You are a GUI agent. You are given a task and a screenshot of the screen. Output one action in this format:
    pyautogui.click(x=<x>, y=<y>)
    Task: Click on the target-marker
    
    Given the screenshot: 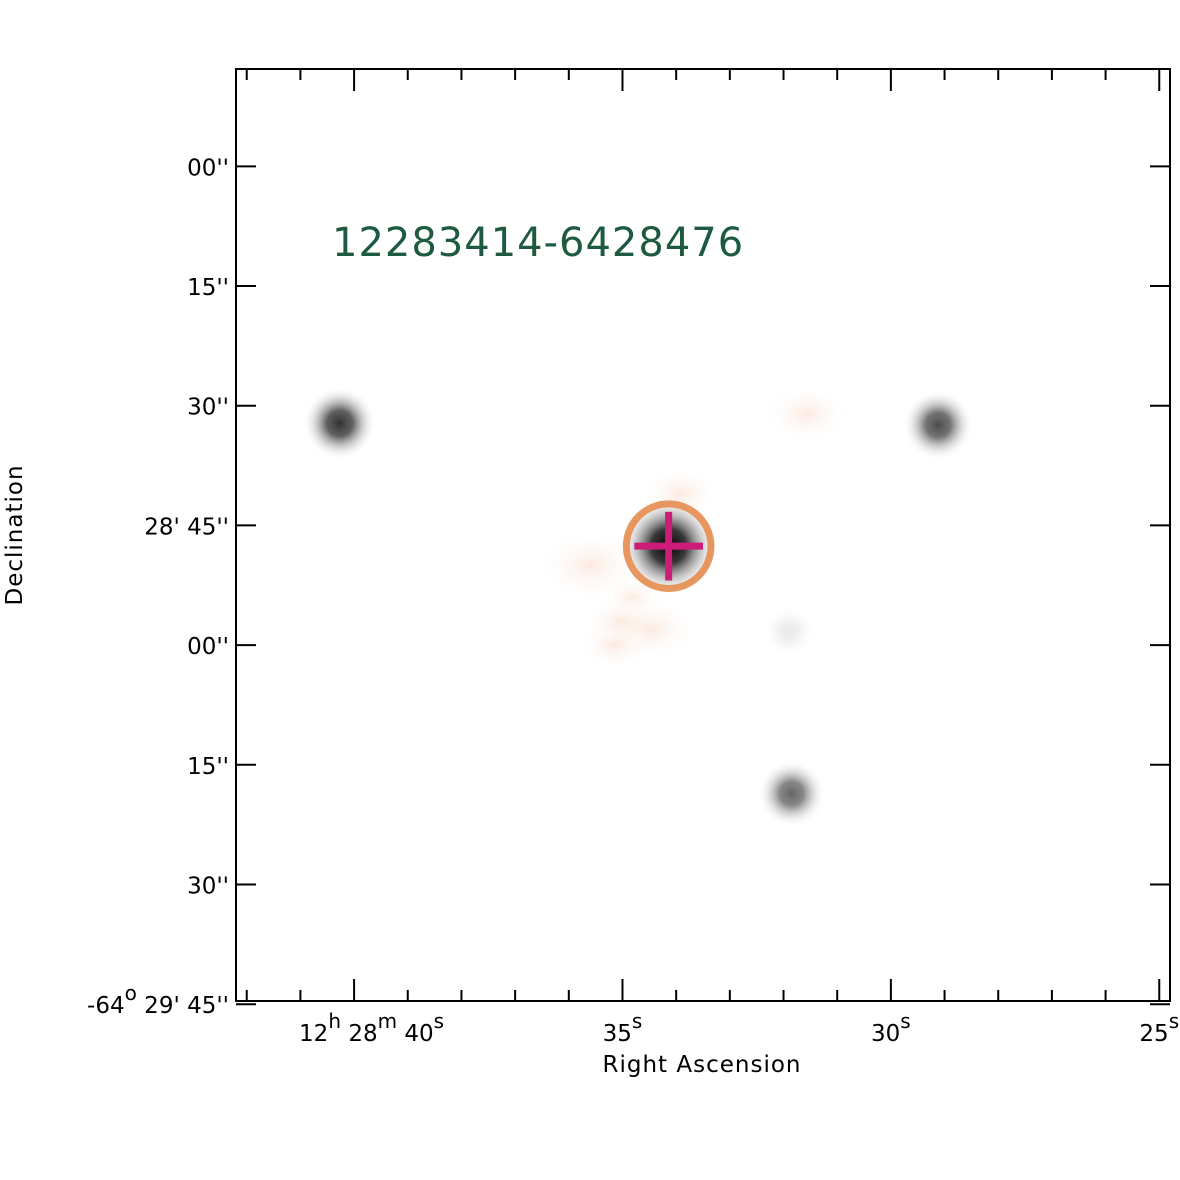 What is the action you would take?
    pyautogui.click(x=668, y=546)
    